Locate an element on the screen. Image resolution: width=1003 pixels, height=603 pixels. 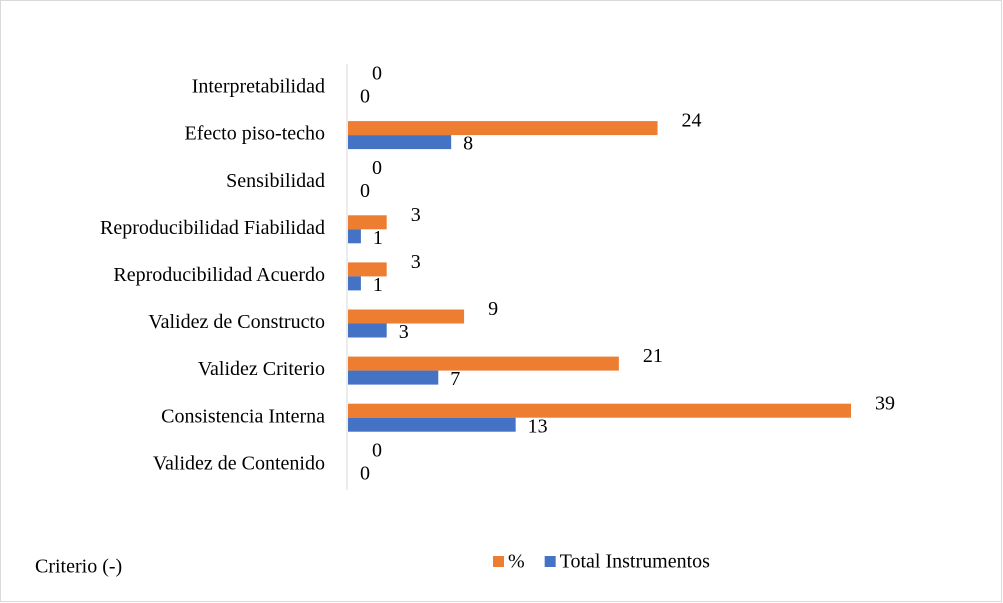
y-tick-label: Sensibilidad is located at coordinates (275, 181).